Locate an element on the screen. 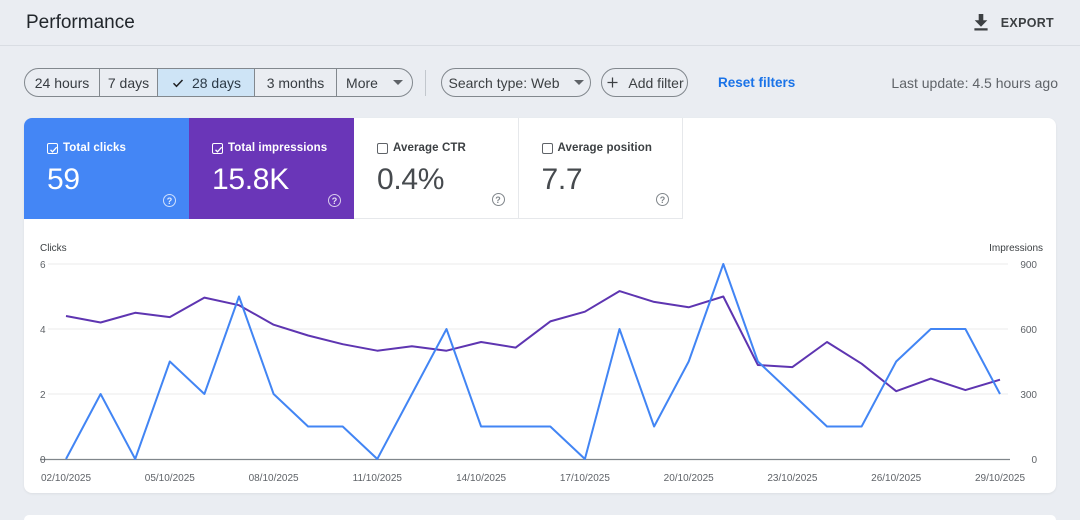  svg-text: 14/10/2025 is located at coordinates (481, 478).